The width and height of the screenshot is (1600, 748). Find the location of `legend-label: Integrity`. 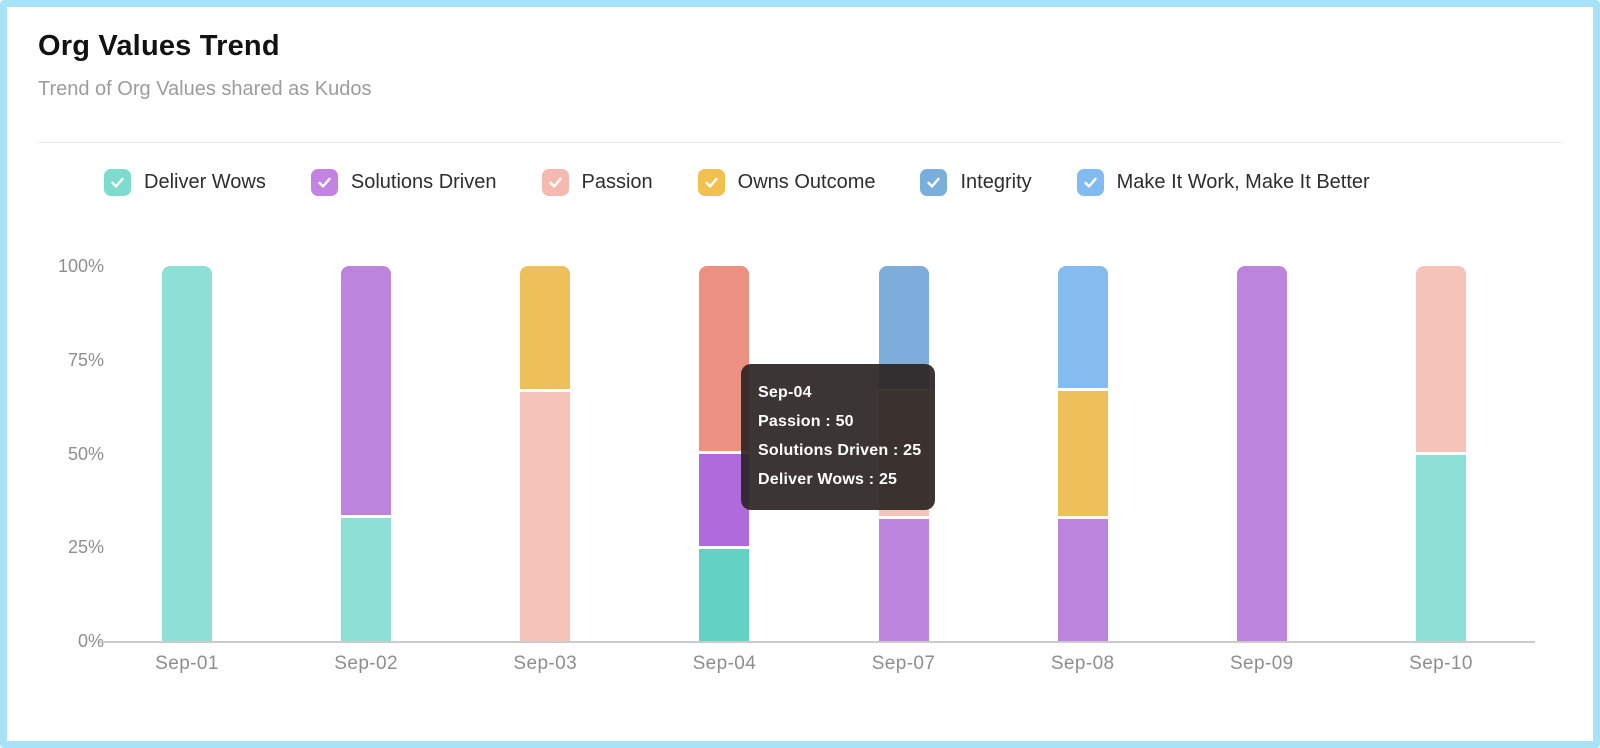

legend-label: Integrity is located at coordinates (996, 181).